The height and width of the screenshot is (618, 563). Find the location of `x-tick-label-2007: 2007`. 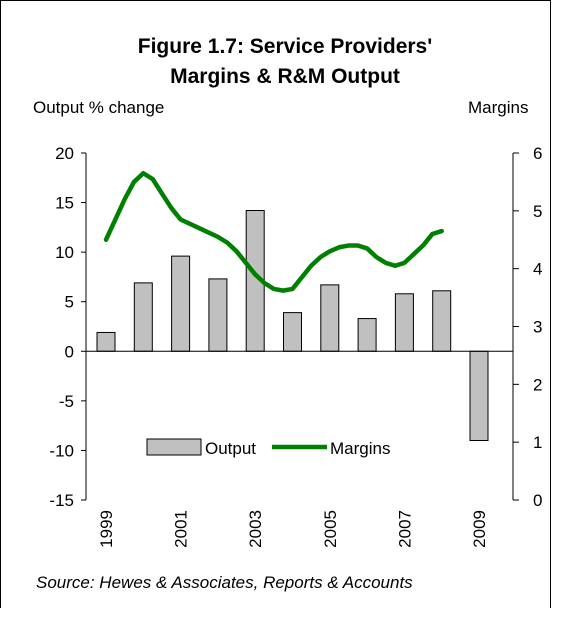

x-tick-label-2007: 2007 is located at coordinates (404, 529).